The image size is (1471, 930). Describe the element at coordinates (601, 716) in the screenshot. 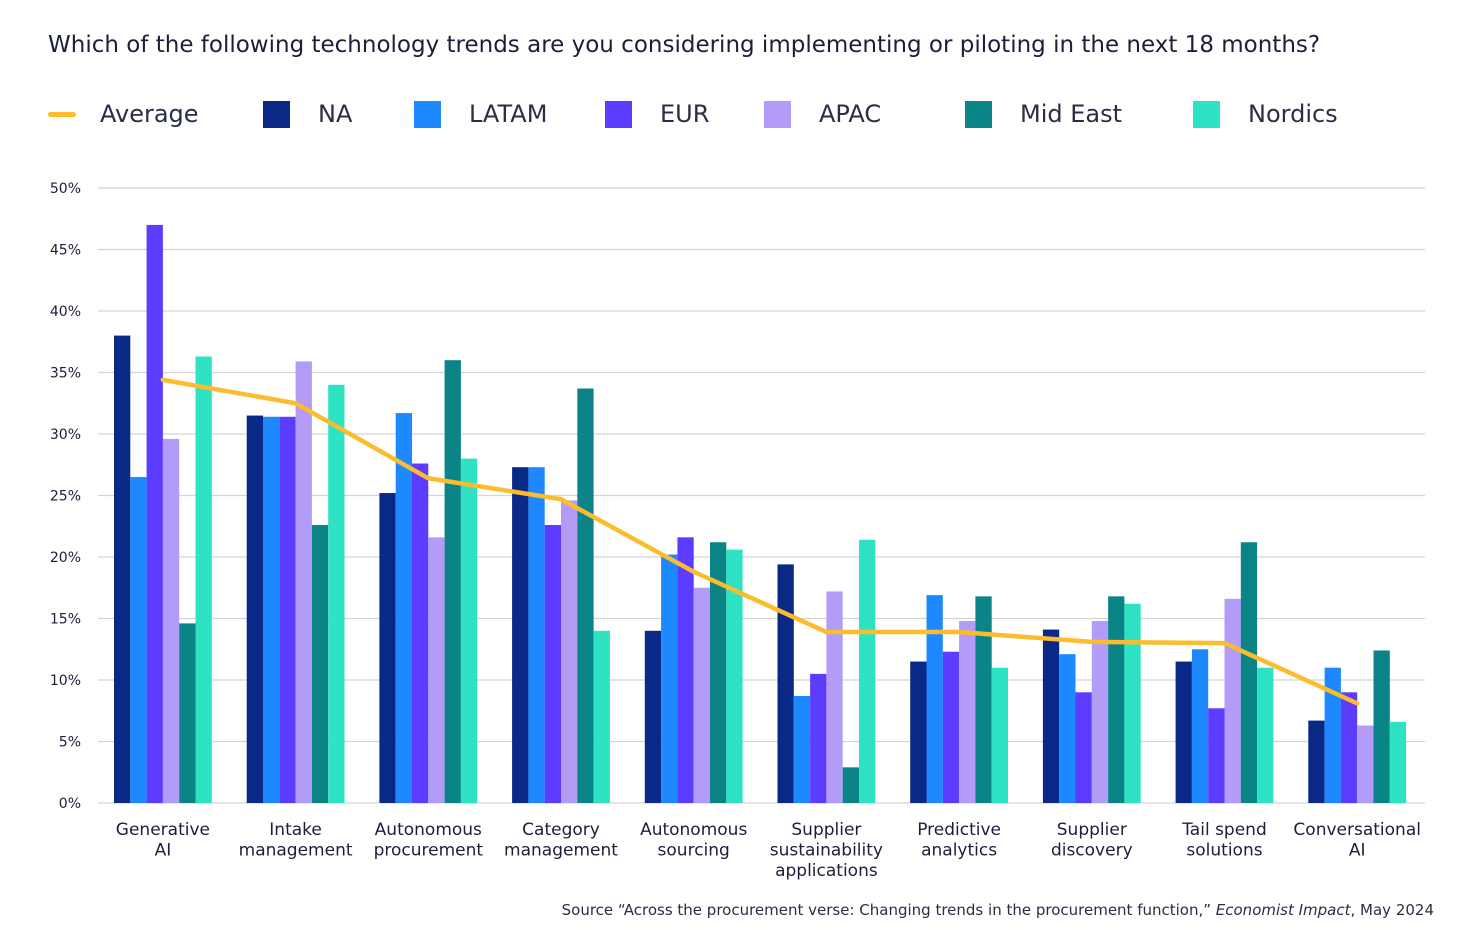

I see `bar-nordics-category-management` at that location.